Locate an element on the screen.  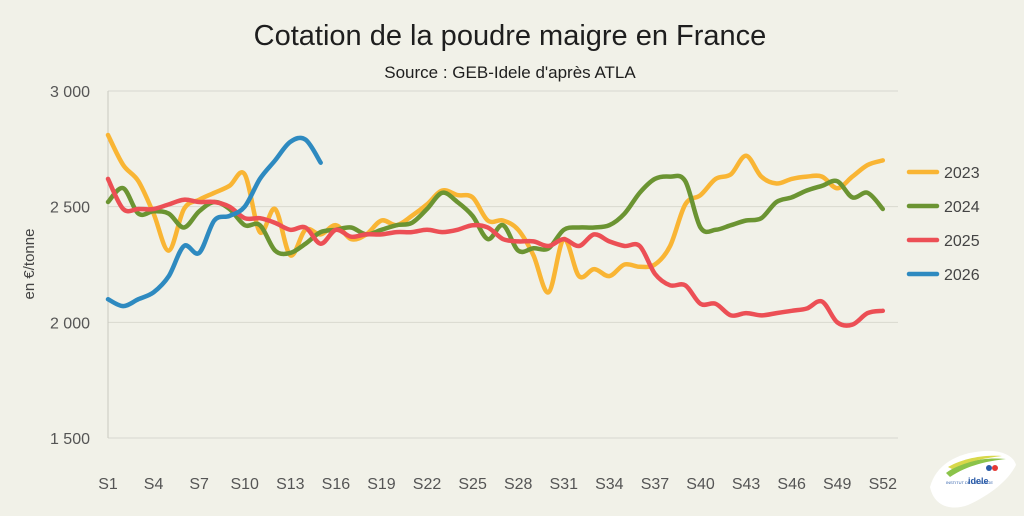
x-tick-label: S34 is located at coordinates (609, 484).